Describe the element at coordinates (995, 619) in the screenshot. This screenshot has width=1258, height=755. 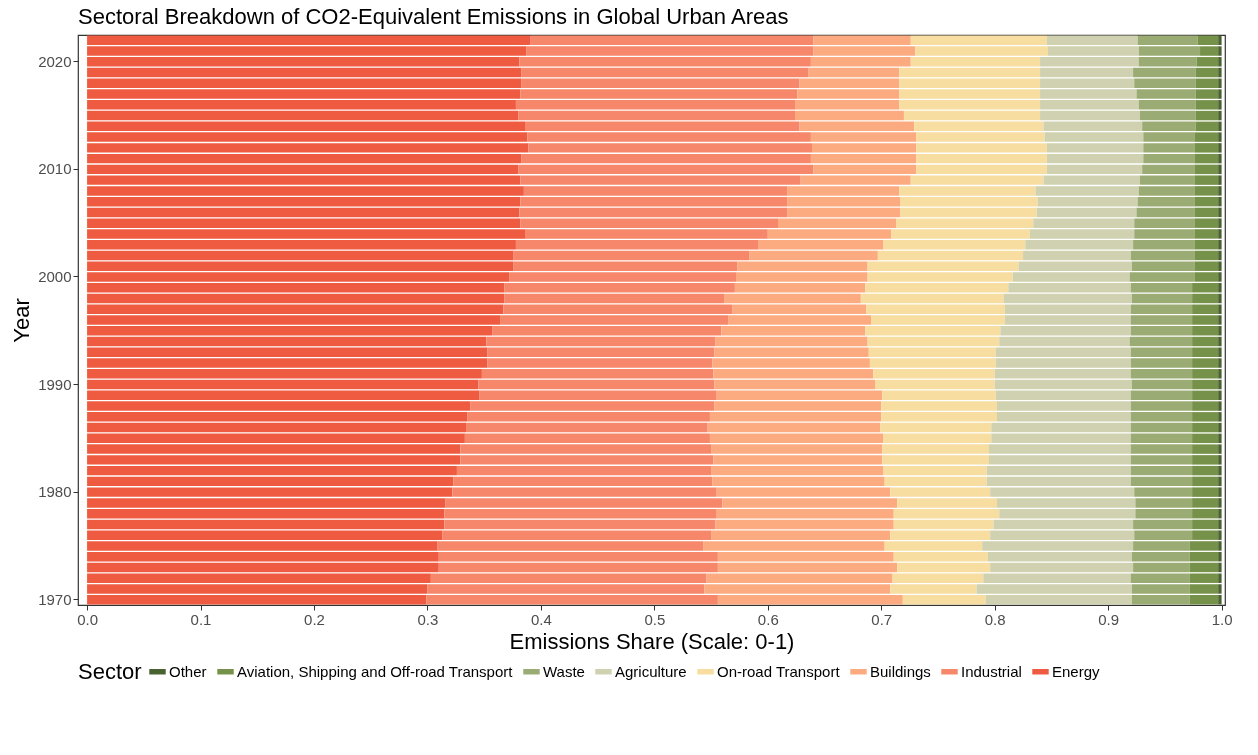
I see `x-tick-label: 0.8` at that location.